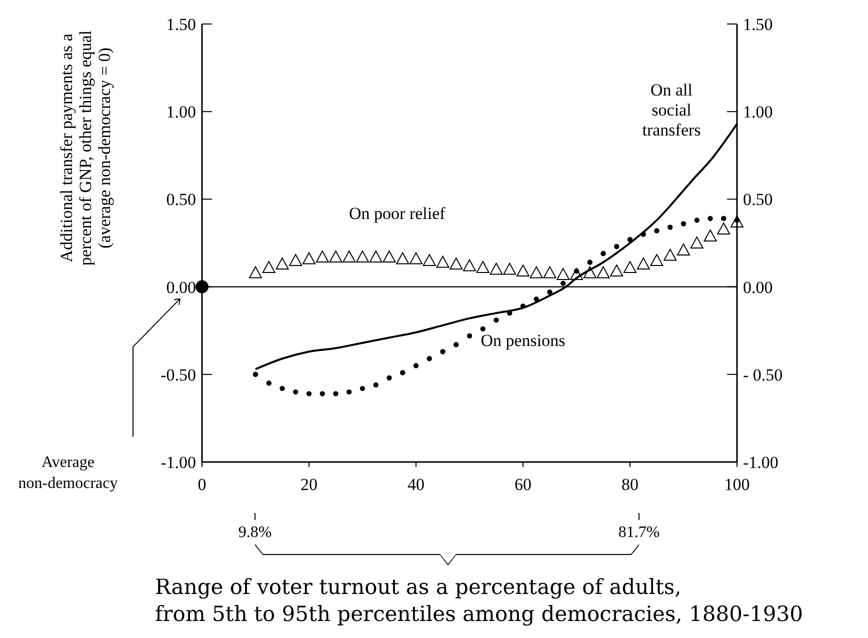  I want to click on y-tick-label: -1.00, so click(178, 462).